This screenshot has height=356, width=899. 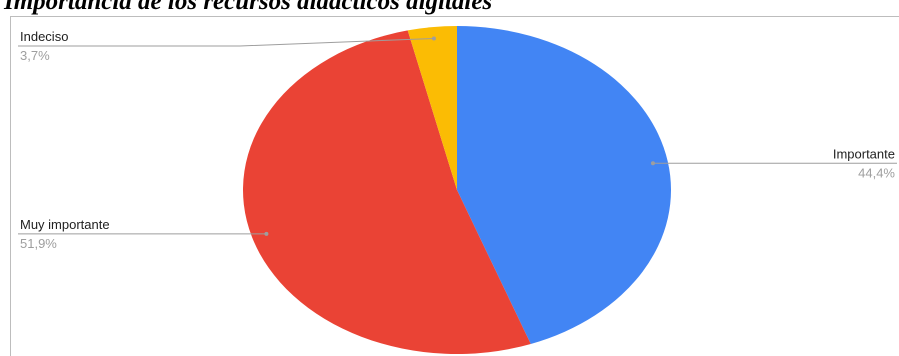 I want to click on slice-value-muy-importante: 51,9%, so click(x=38, y=243).